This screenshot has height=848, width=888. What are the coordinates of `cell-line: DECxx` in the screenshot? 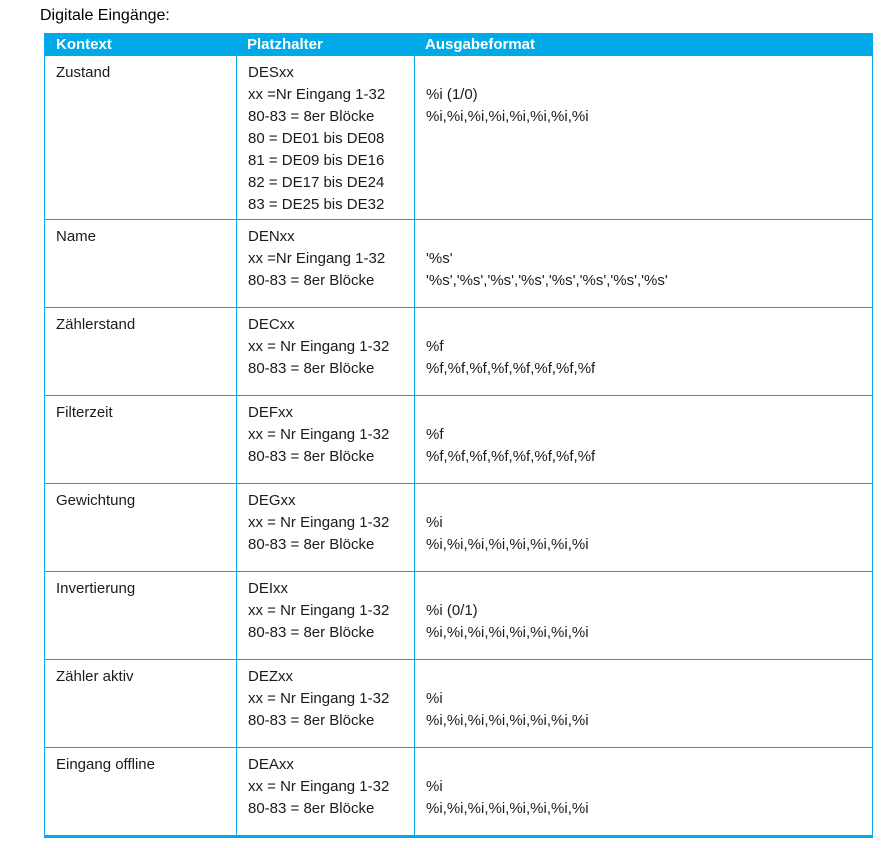 It's located at (271, 324).